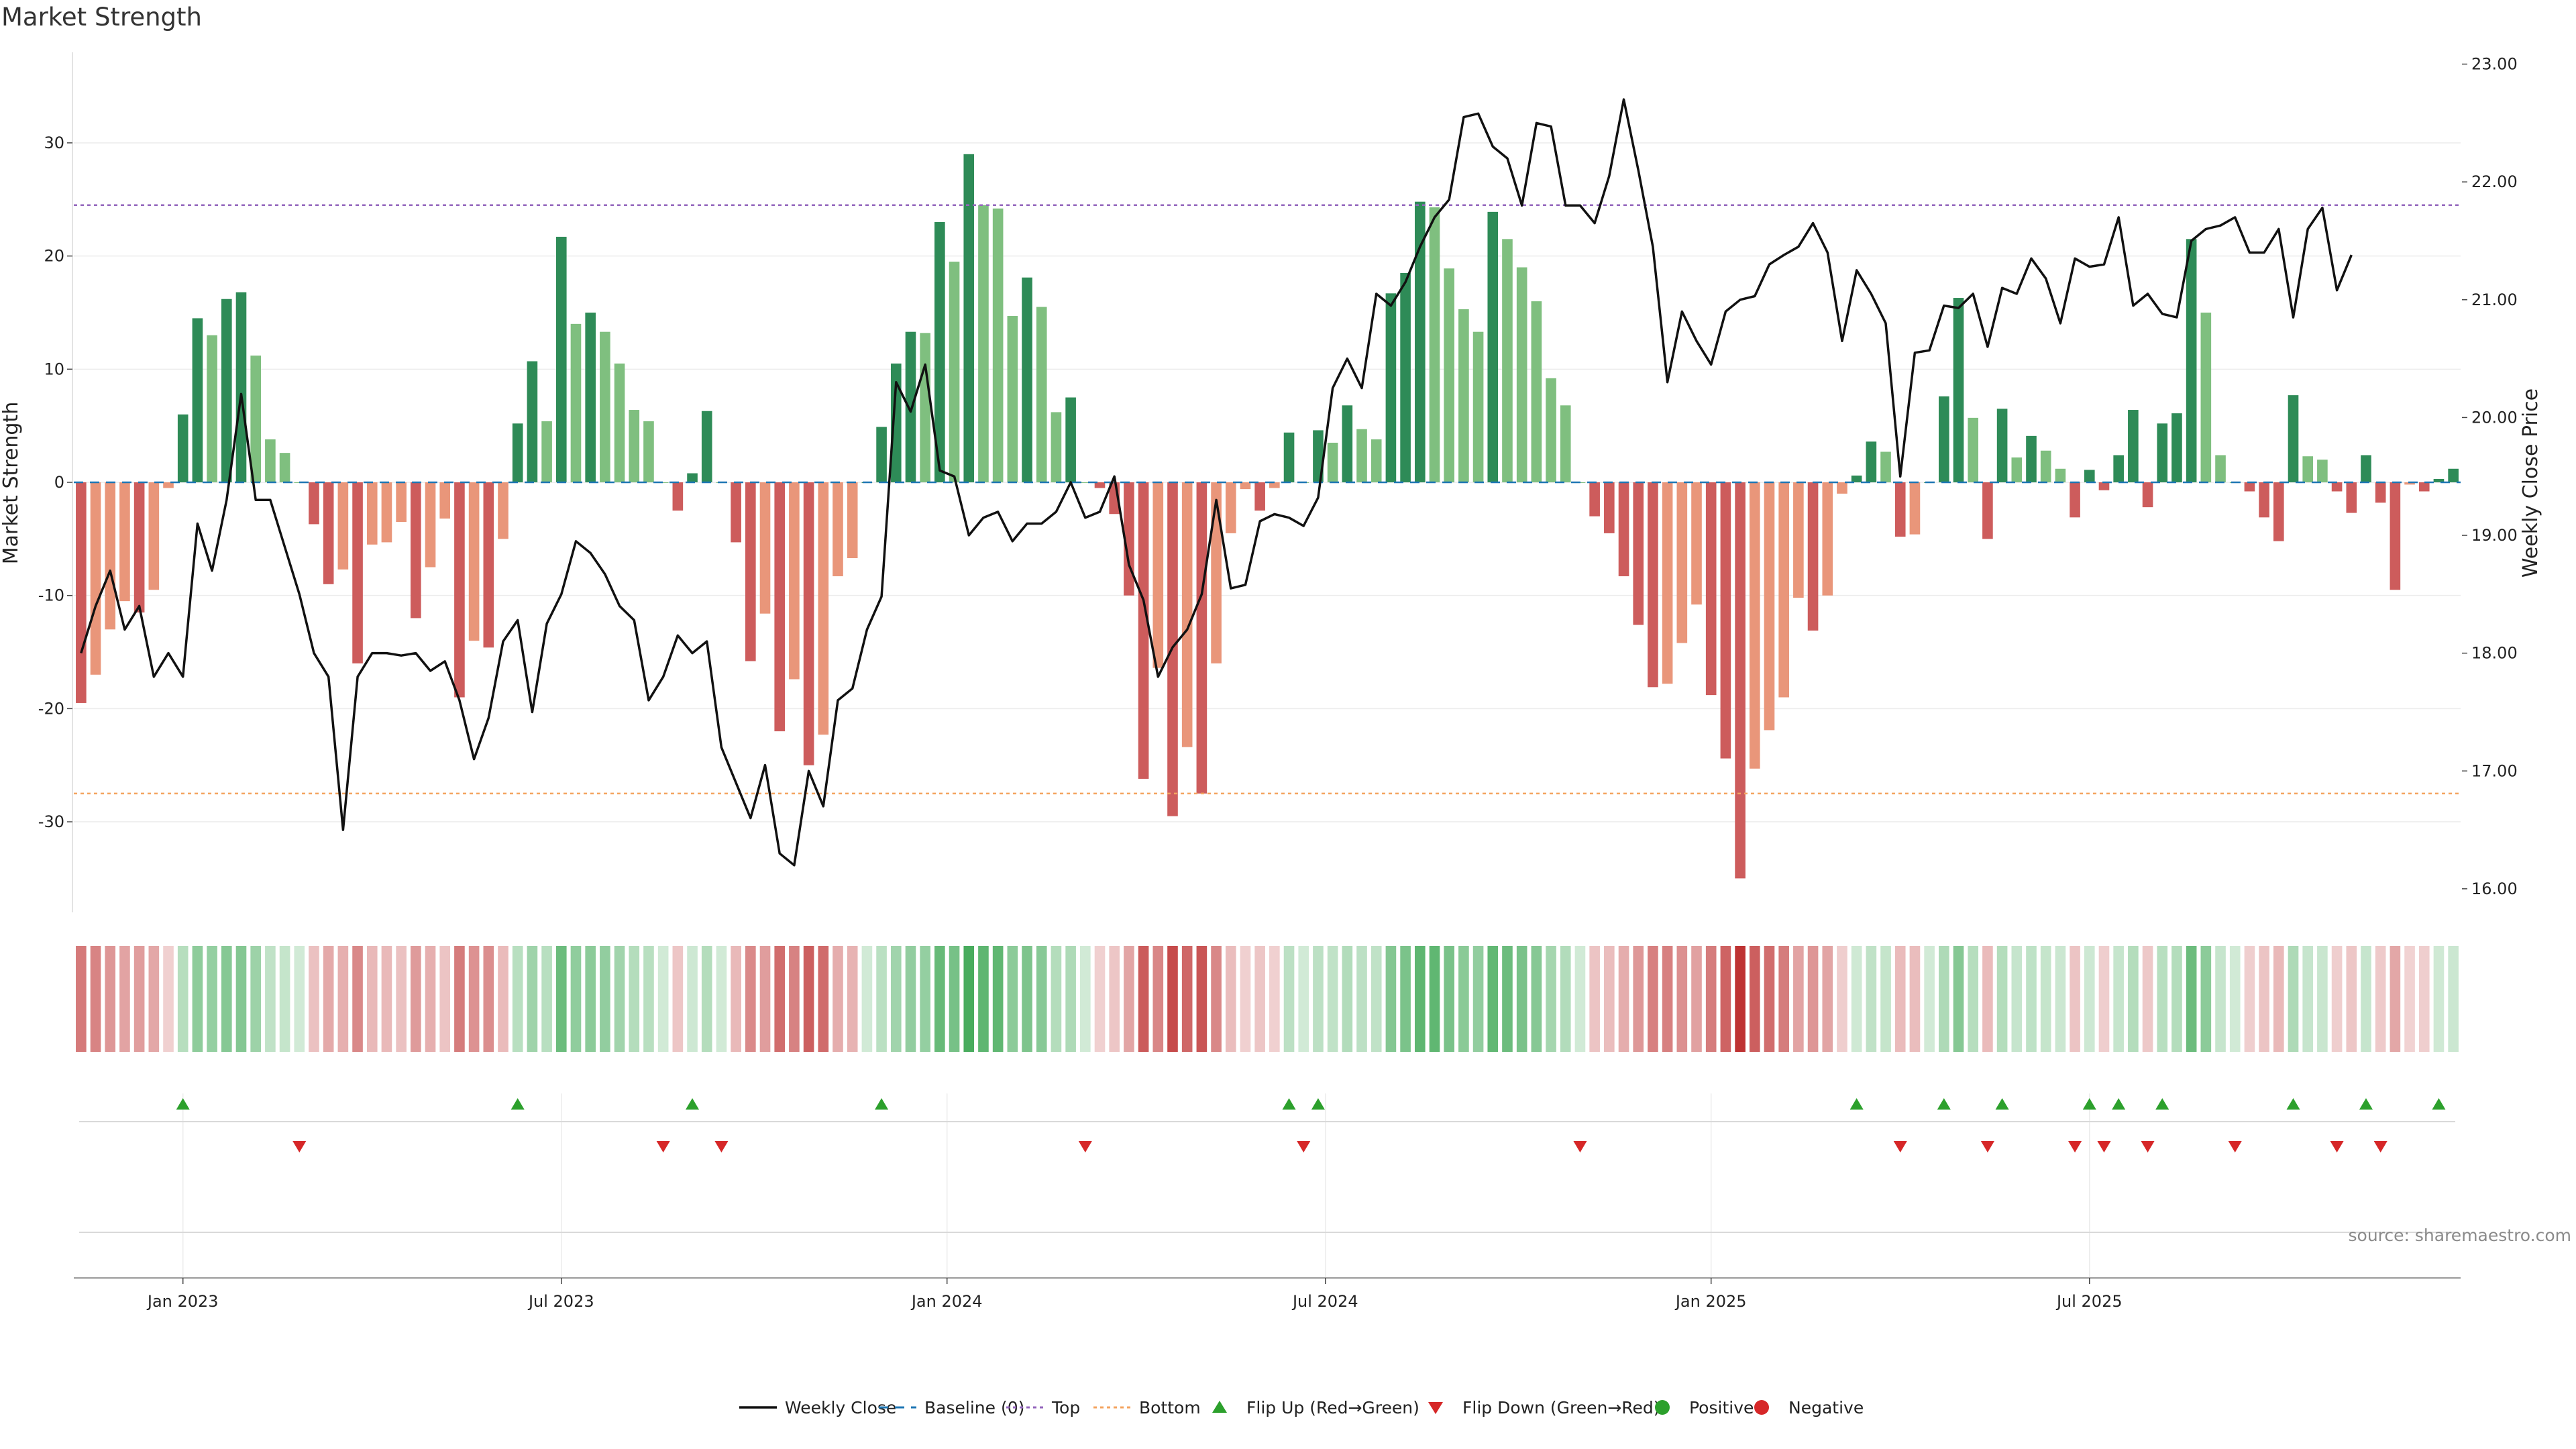 The width and height of the screenshot is (2576, 1449). I want to click on y2-tick-label: 19.00, so click(2494, 535).